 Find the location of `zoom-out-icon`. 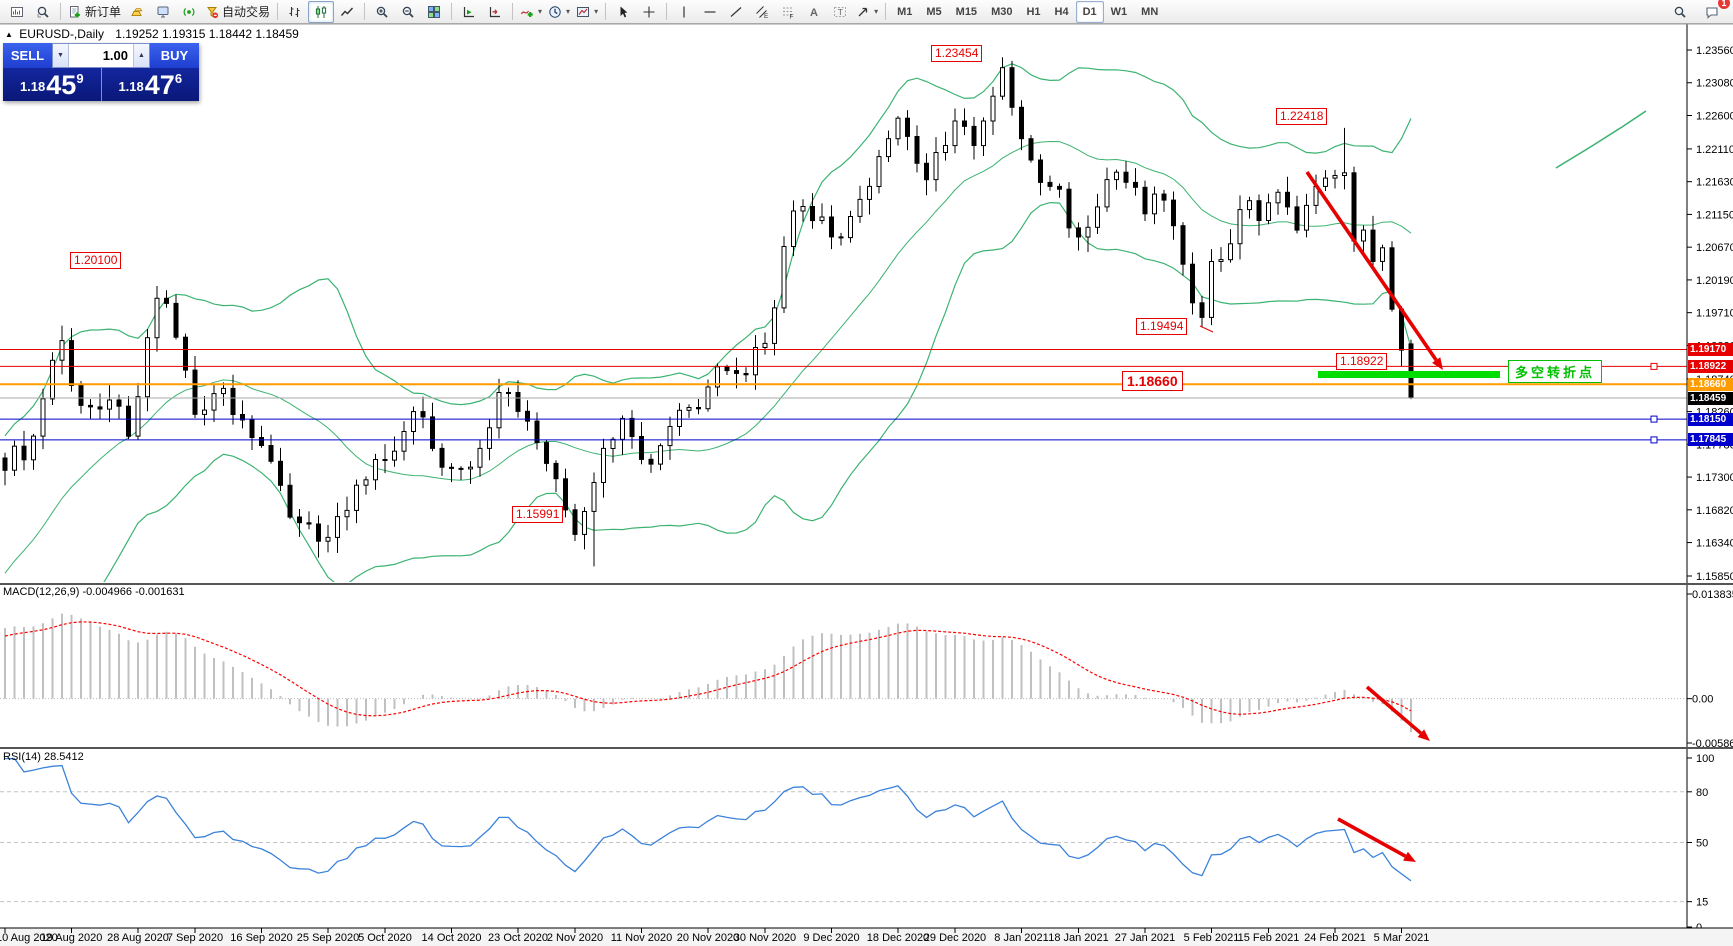

zoom-out-icon is located at coordinates (408, 12).